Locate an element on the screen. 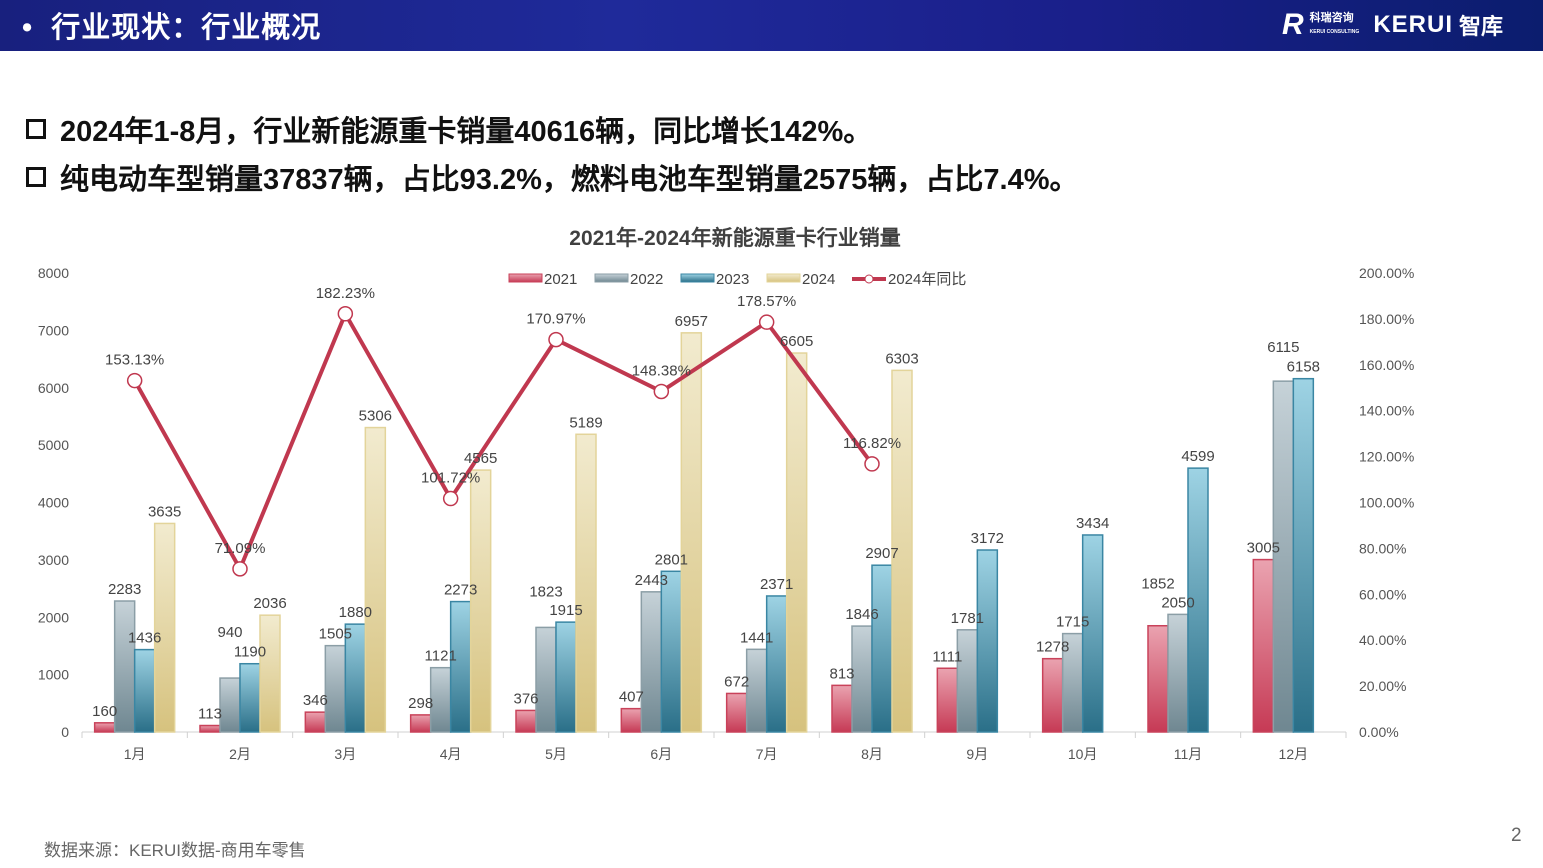 The width and height of the screenshot is (1543, 868). bar-label: 1715 is located at coordinates (1072, 622).